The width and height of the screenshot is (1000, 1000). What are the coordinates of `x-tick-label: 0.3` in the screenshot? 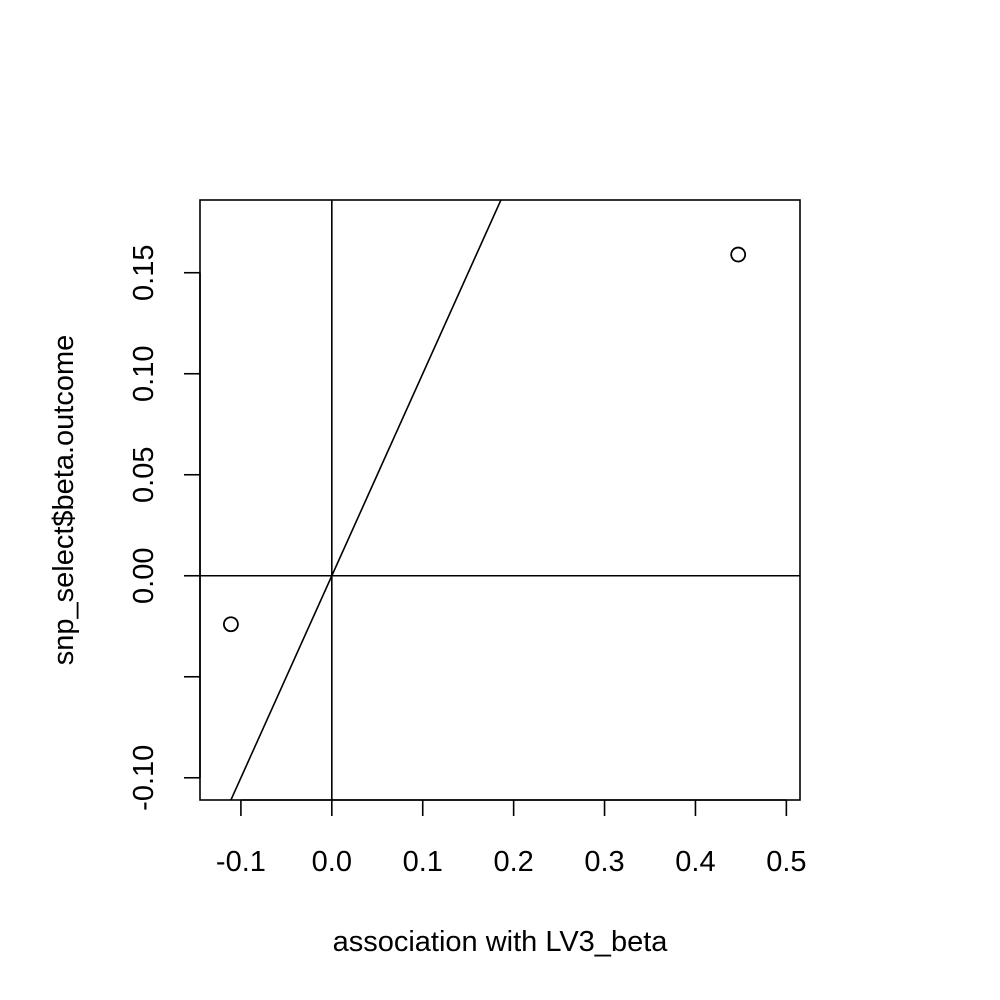 It's located at (604, 862).